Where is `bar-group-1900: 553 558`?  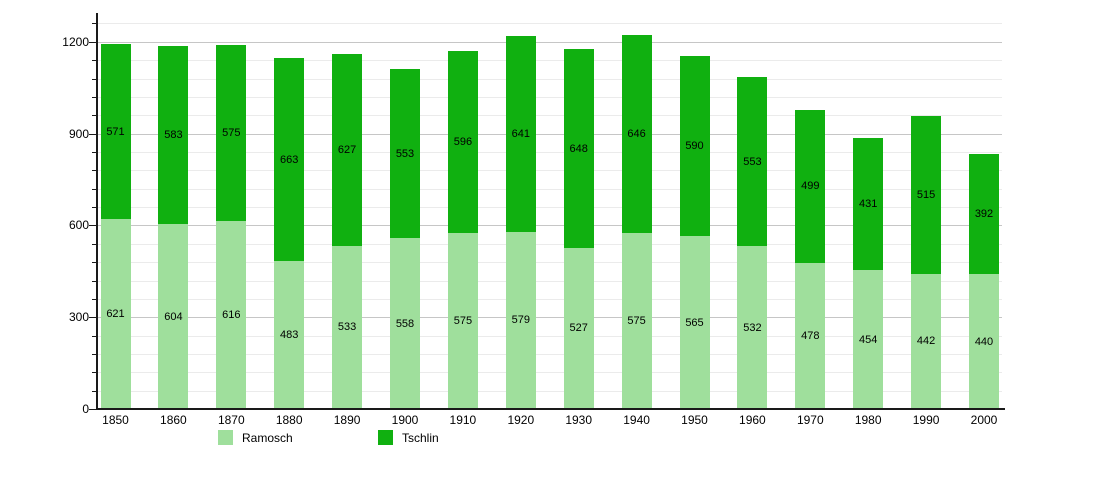
bar-group-1900: 553 558 is located at coordinates (405, 239).